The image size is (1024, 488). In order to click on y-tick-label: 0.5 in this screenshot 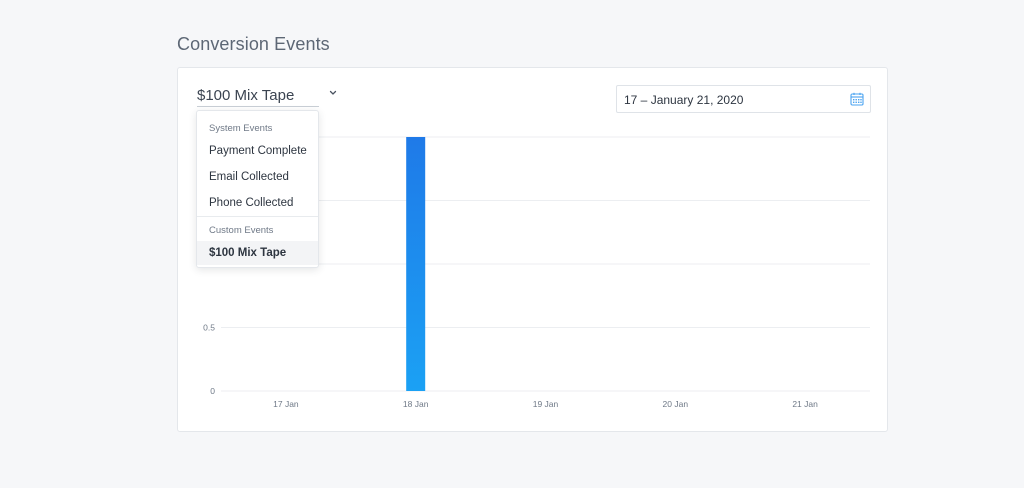, I will do `click(209, 328)`.